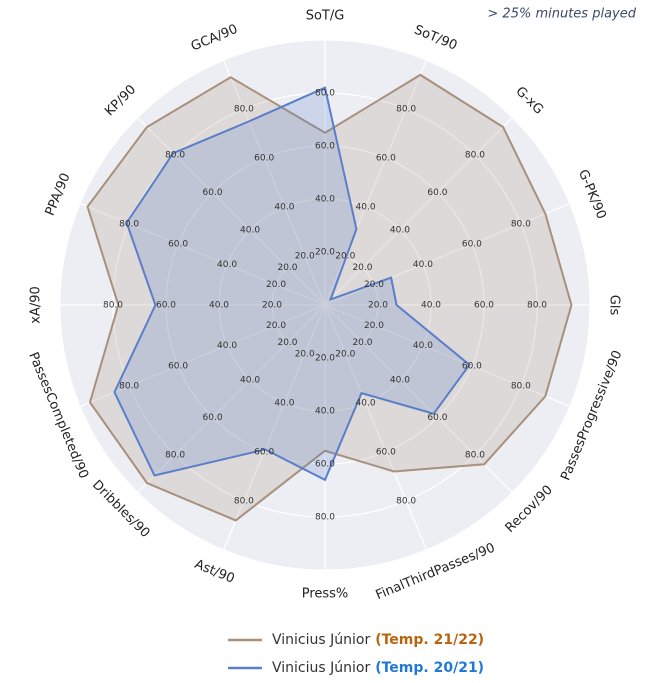 Image resolution: width=651 pixels, height=683 pixels. I want to click on category-label: G-xG, so click(529, 101).